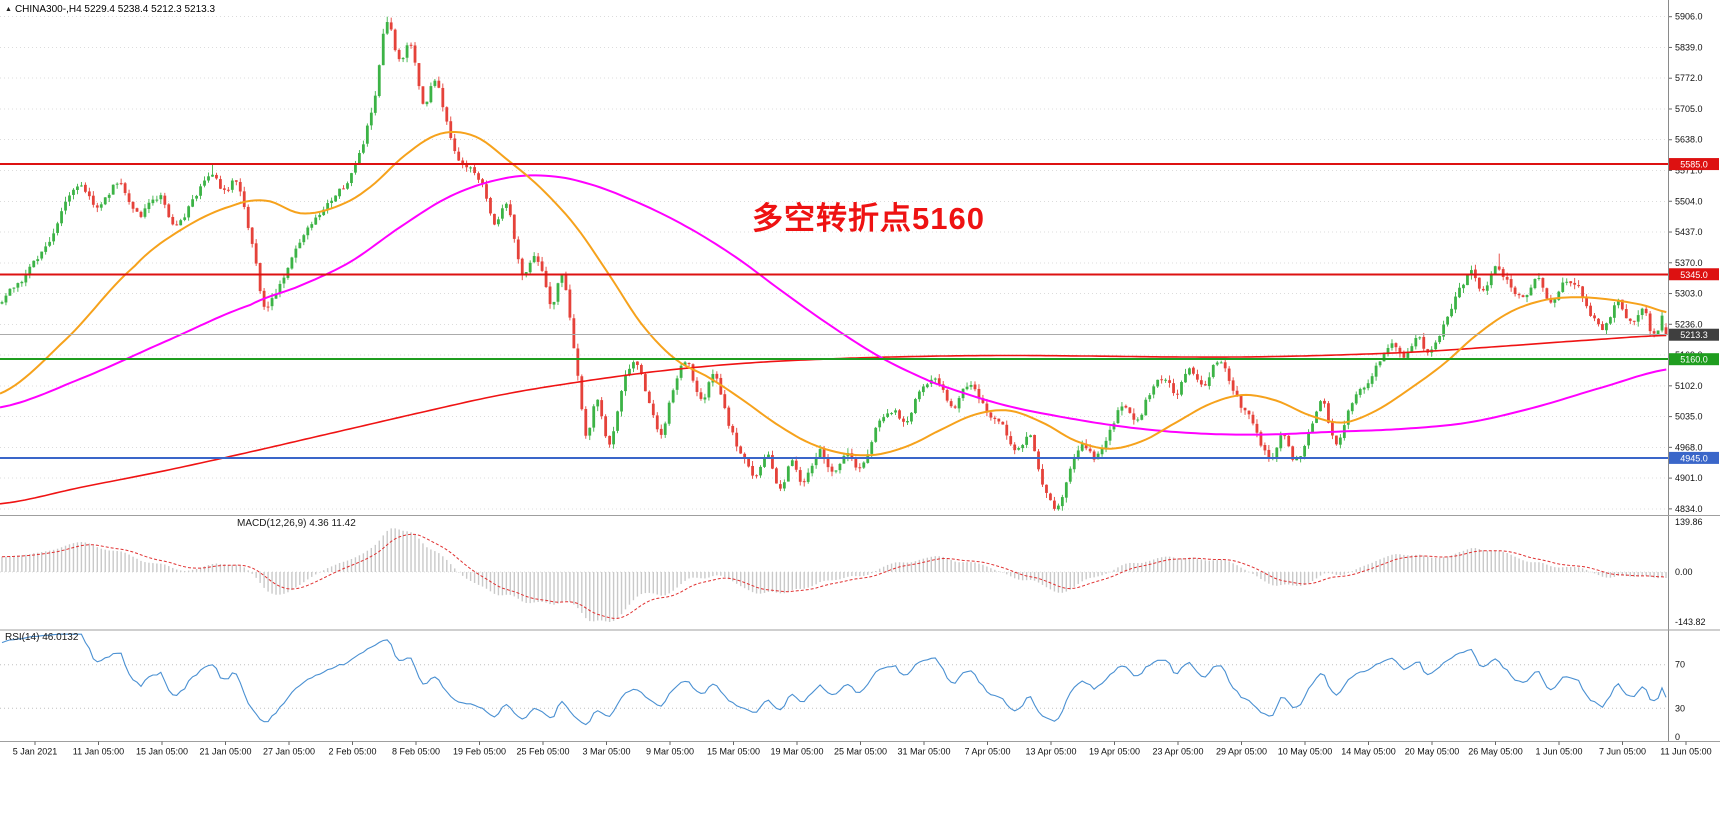 The height and width of the screenshot is (839, 1720). What do you see at coordinates (670, 752) in the screenshot?
I see `time-axis-label: 9 Mar 05:00` at bounding box center [670, 752].